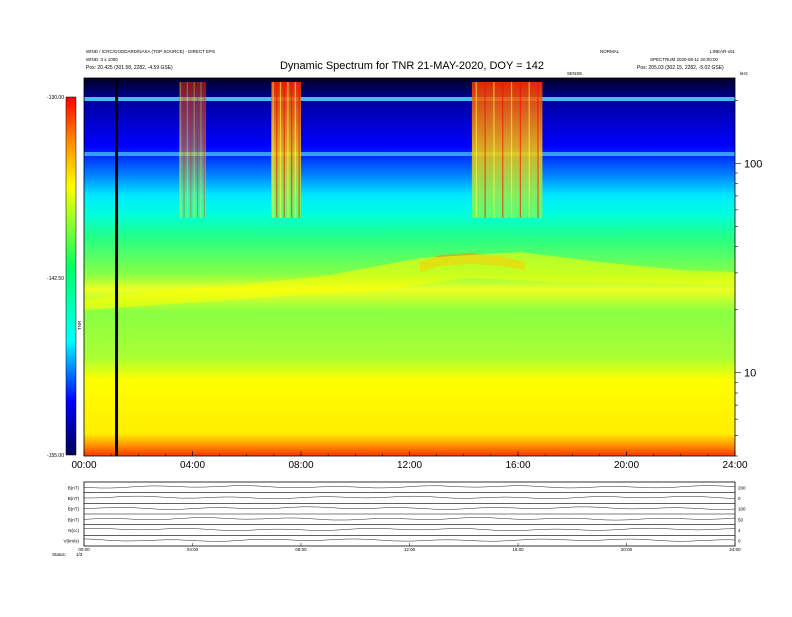 The height and width of the screenshot is (617, 792). What do you see at coordinates (517, 465) in the screenshot?
I see `x-tick-label: 16:00` at bounding box center [517, 465].